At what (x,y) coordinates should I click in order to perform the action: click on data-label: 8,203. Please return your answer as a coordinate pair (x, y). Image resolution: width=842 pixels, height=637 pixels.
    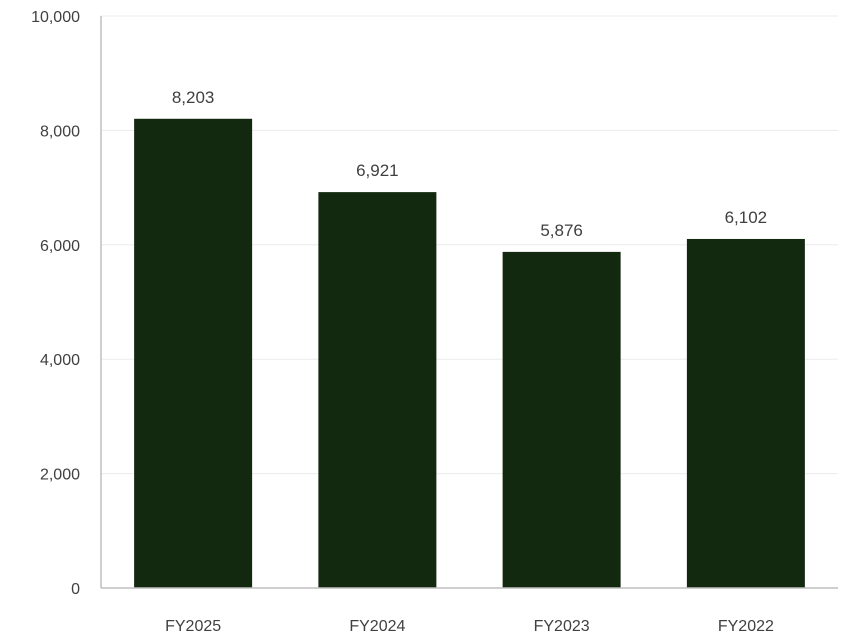
    Looking at the image, I should click on (193, 97).